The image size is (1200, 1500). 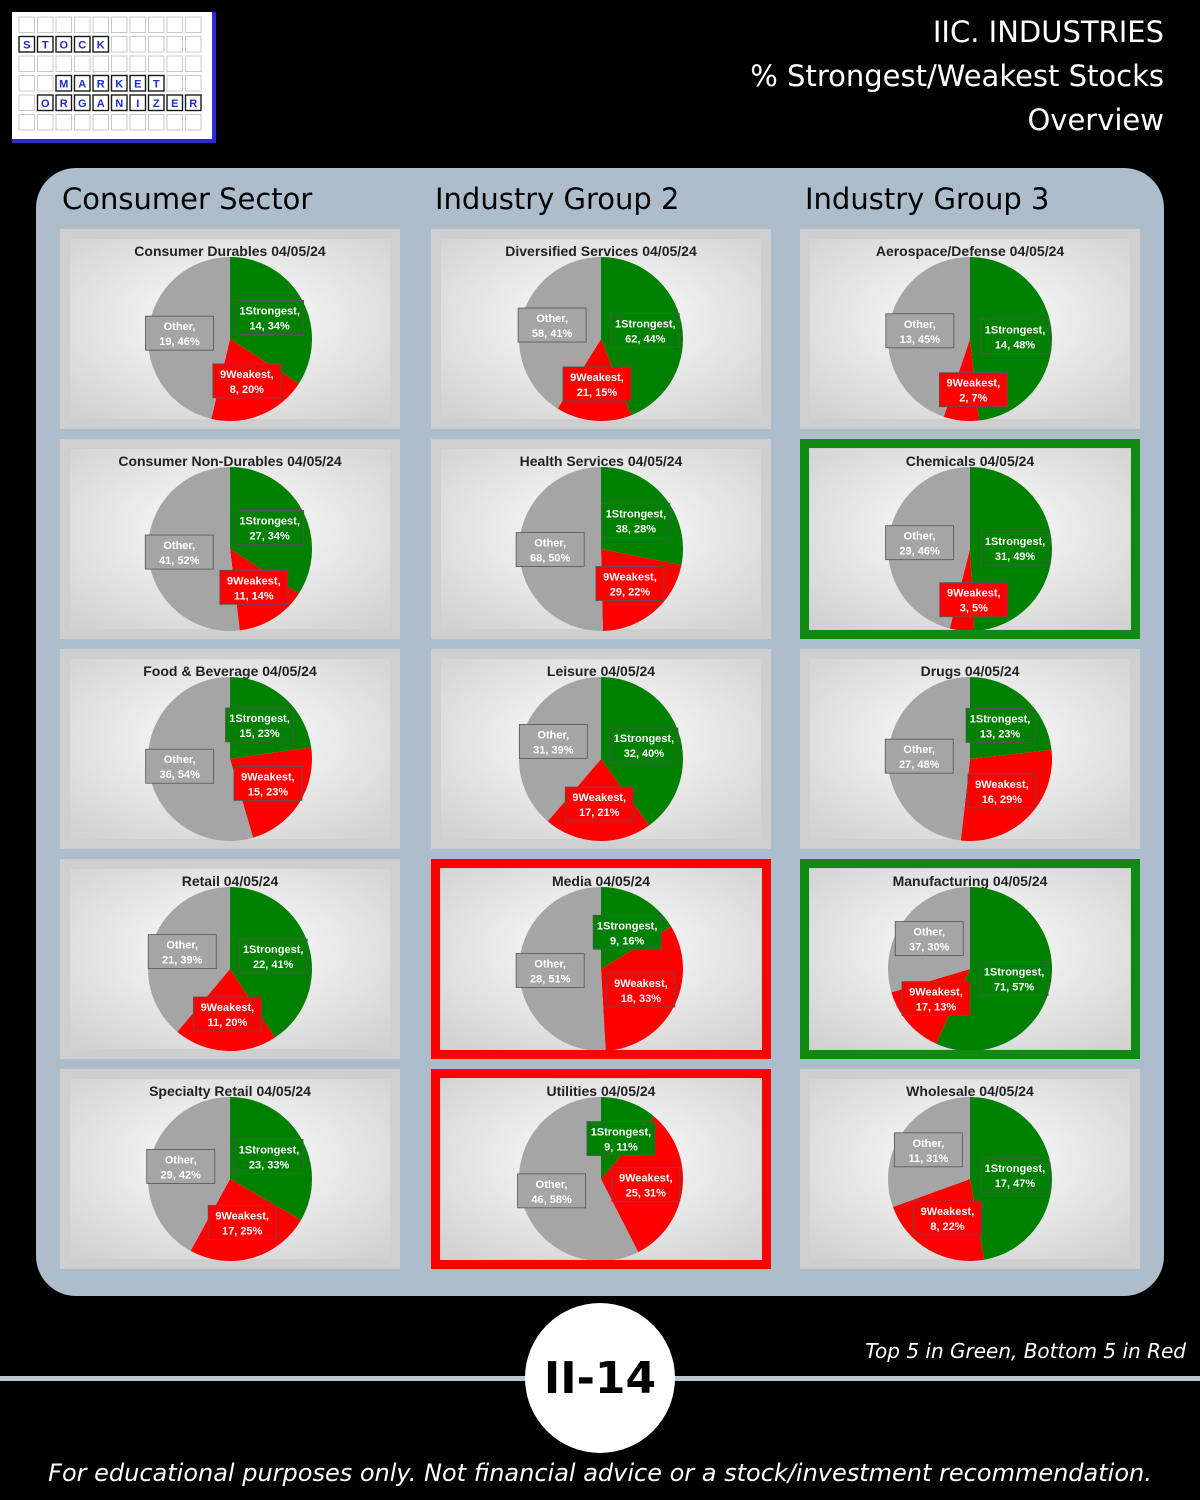 I want to click on svg-text: 14, 34%, so click(x=269, y=326).